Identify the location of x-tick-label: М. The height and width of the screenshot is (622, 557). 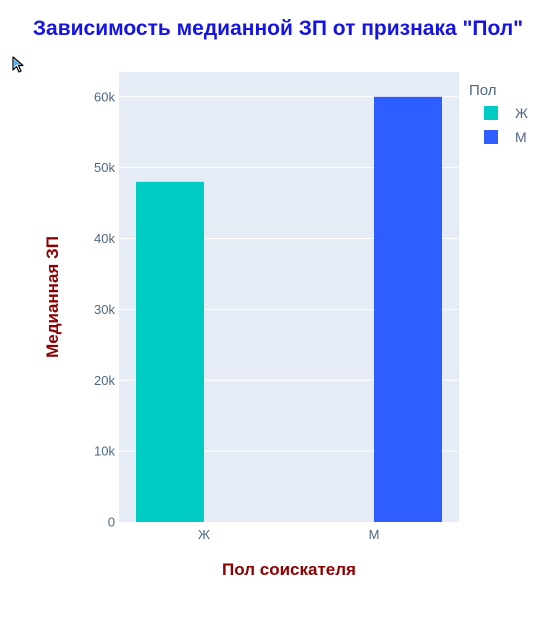
(374, 534).